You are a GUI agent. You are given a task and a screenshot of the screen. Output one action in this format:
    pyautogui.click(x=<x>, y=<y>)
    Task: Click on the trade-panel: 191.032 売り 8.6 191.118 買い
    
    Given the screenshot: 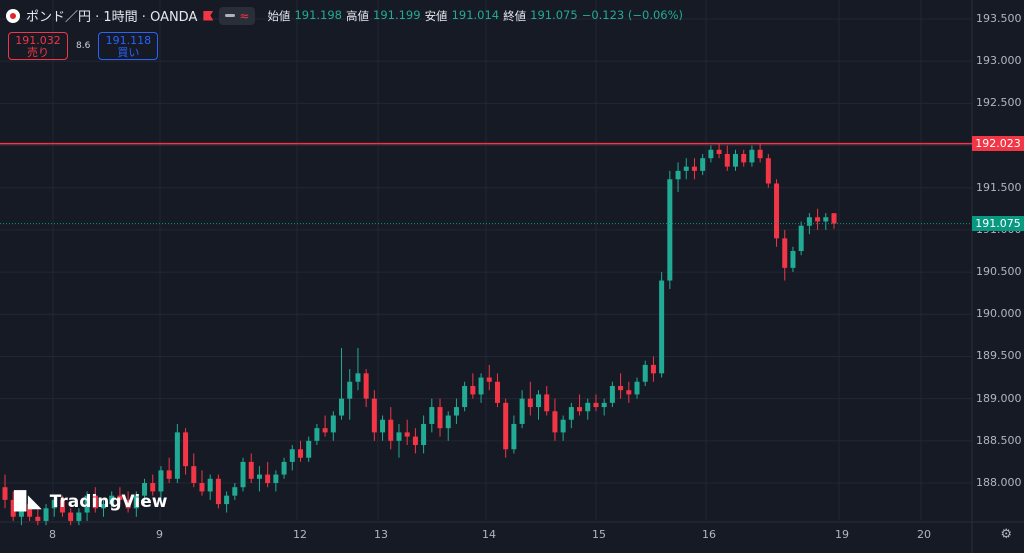 What is the action you would take?
    pyautogui.click(x=83, y=46)
    